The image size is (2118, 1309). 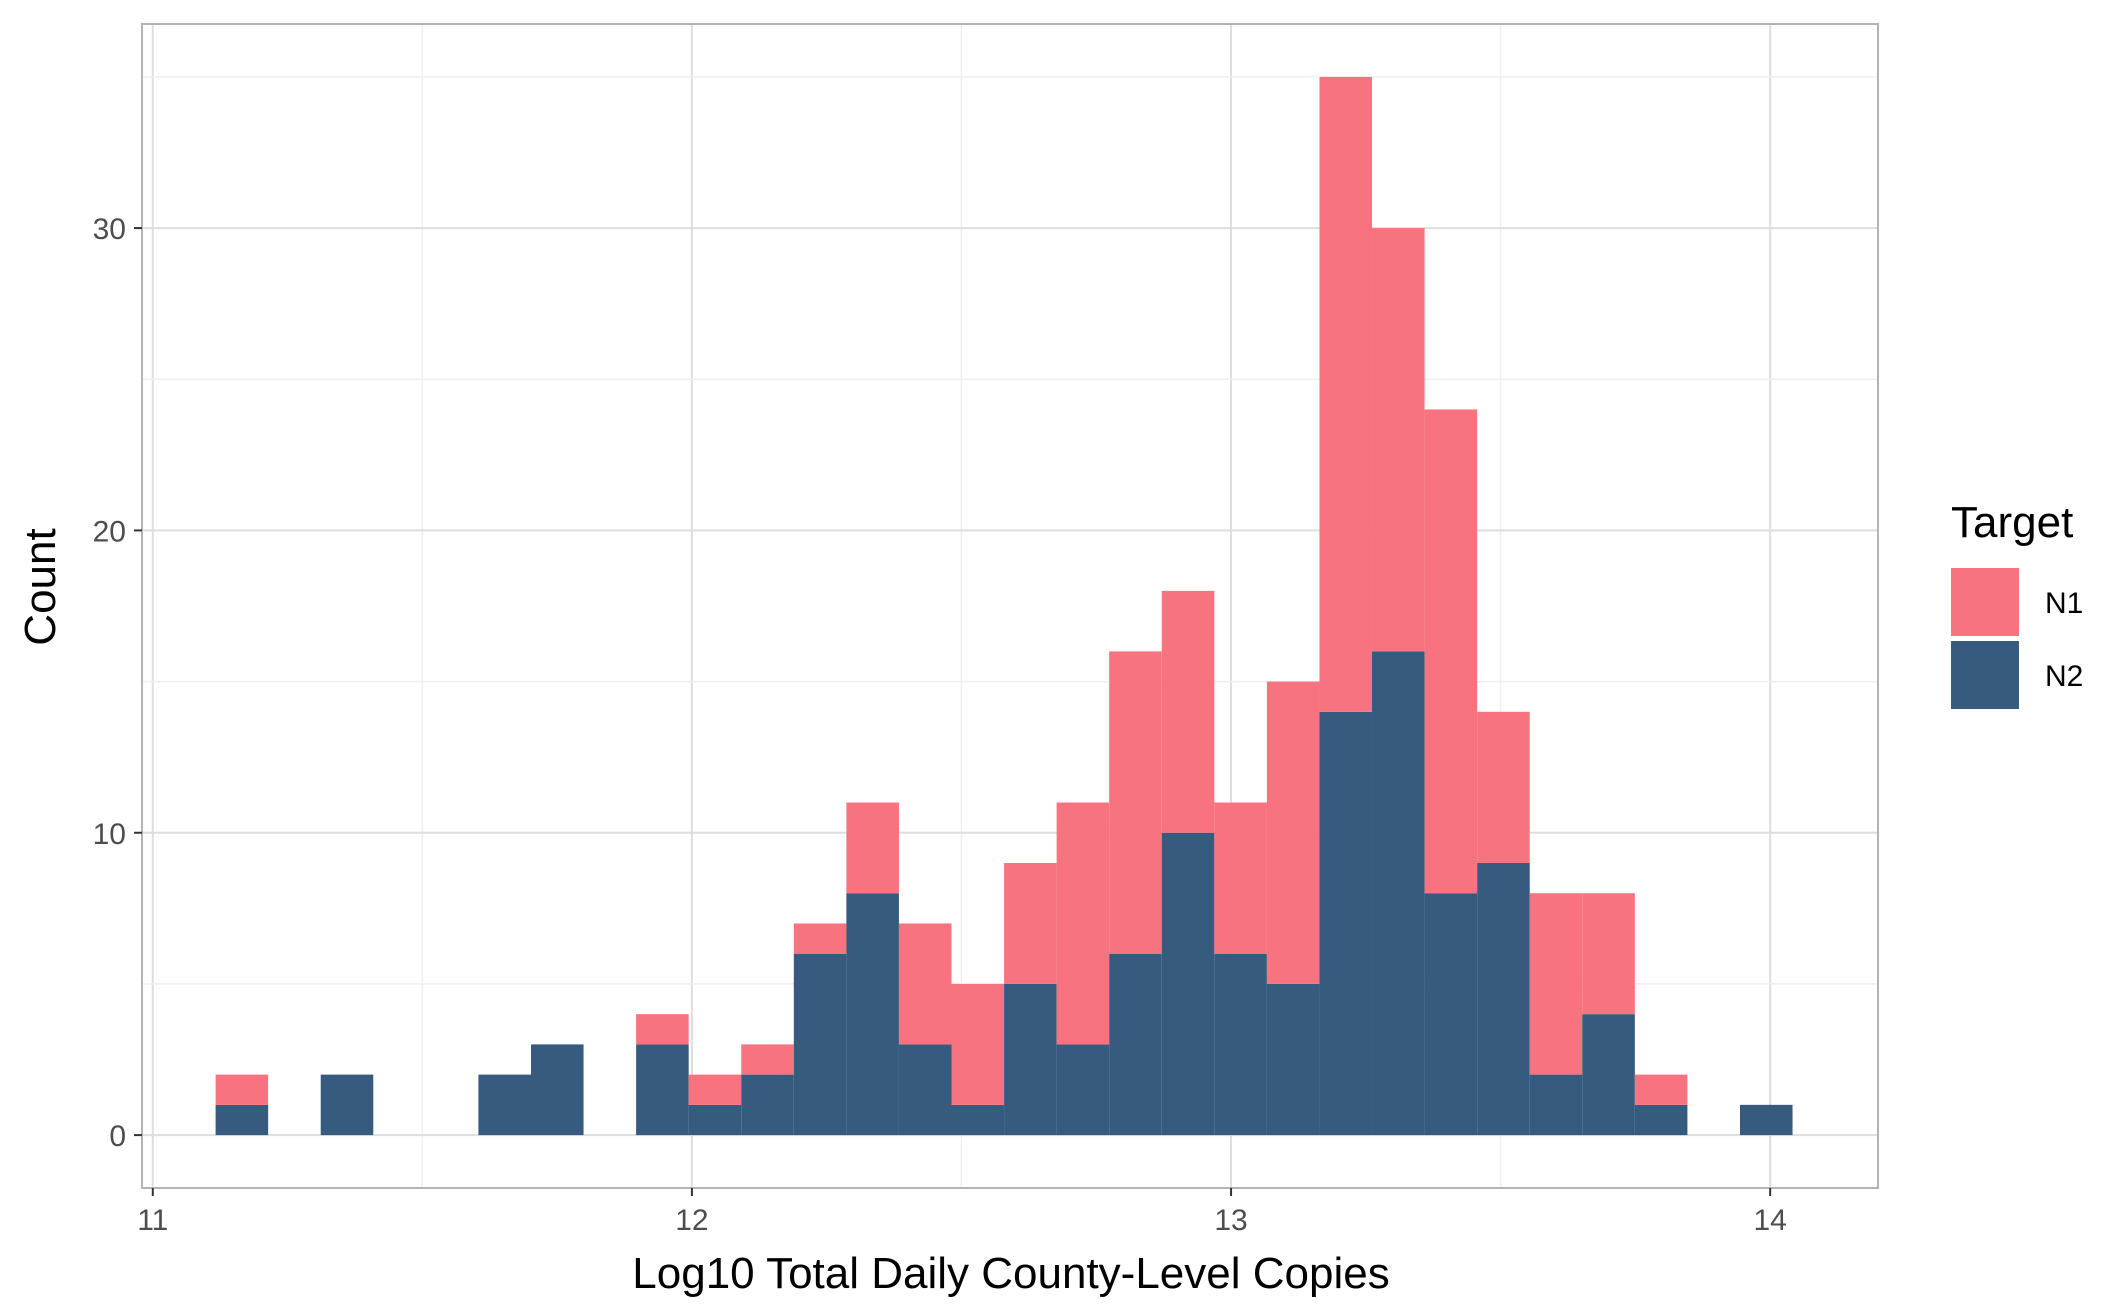 What do you see at coordinates (40, 586) in the screenshot?
I see `y-axis-title: Count` at bounding box center [40, 586].